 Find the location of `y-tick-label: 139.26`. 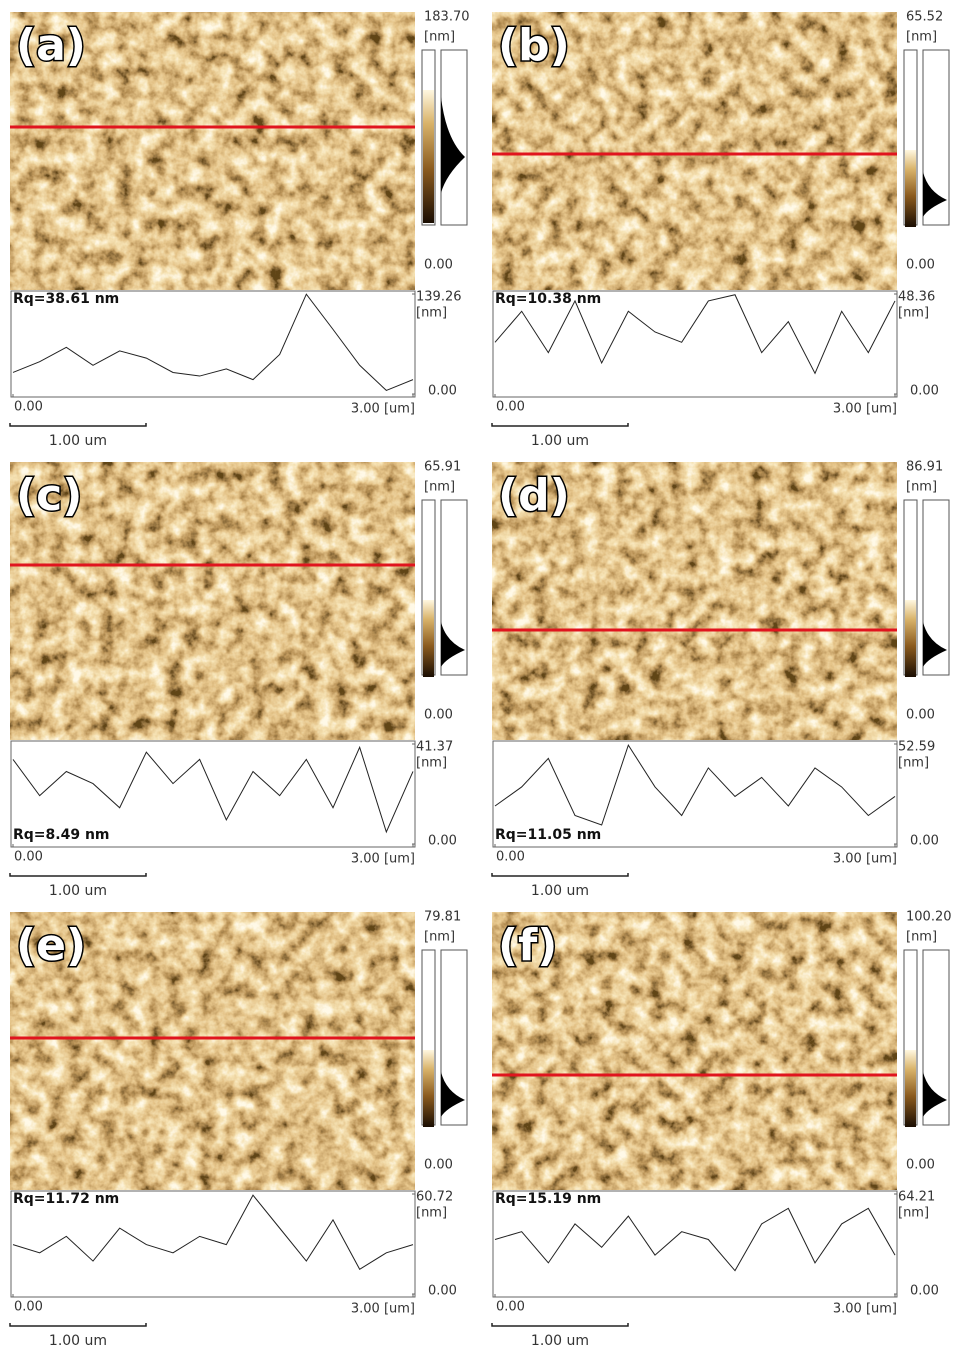

y-tick-label: 139.26 is located at coordinates (439, 297).